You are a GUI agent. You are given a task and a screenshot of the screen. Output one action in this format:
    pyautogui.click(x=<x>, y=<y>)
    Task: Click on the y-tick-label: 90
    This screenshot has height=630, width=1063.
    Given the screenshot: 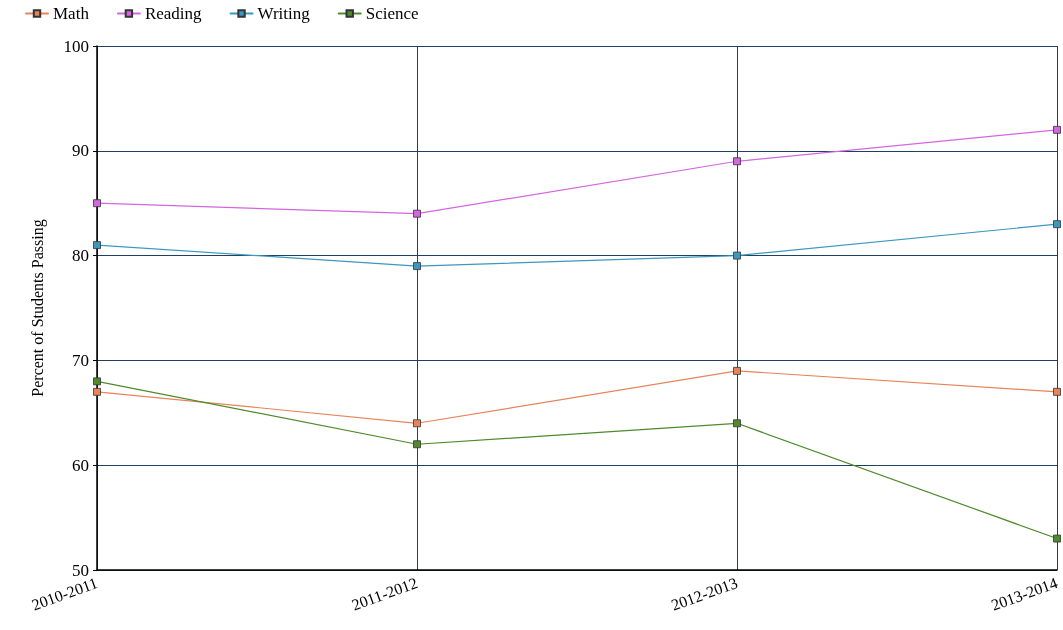 What is the action you would take?
    pyautogui.click(x=80, y=151)
    